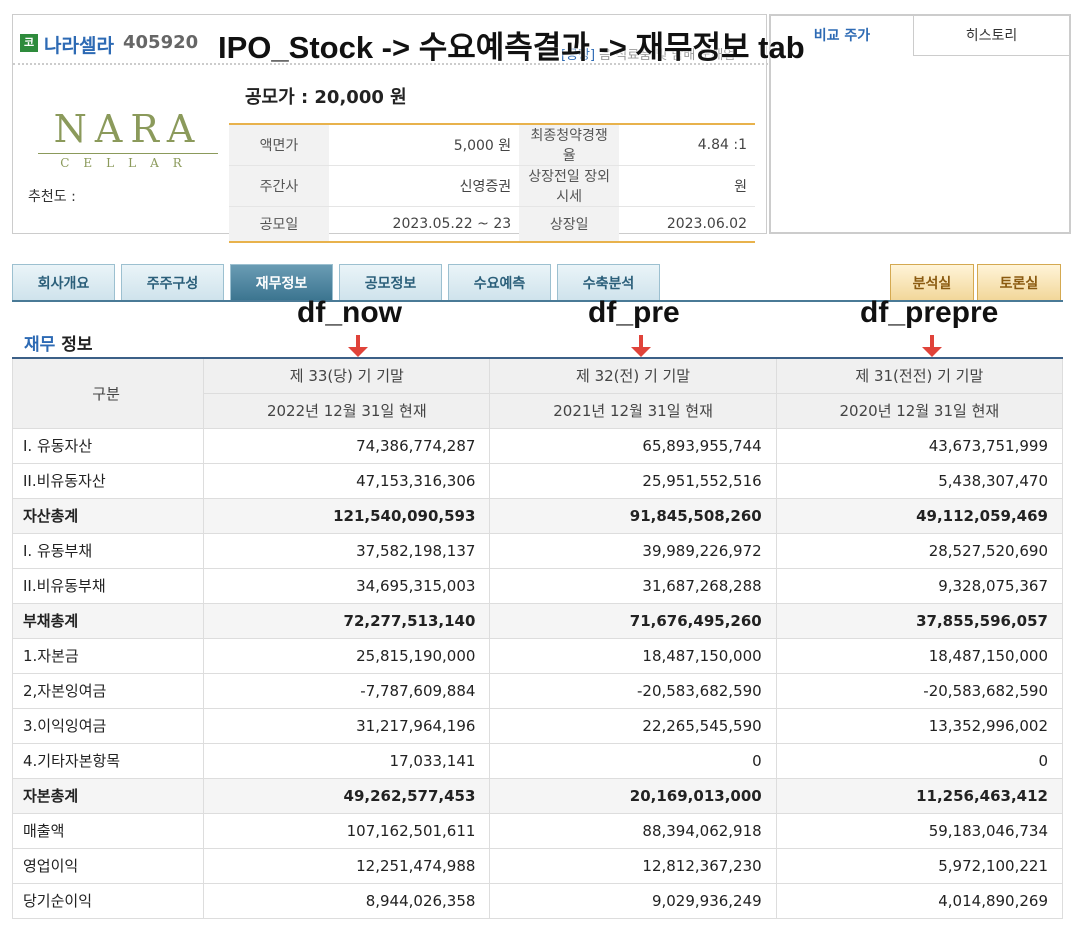 The image size is (1090, 930). Describe the element at coordinates (108, 865) in the screenshot. I see `row-label: 영업이익` at that location.